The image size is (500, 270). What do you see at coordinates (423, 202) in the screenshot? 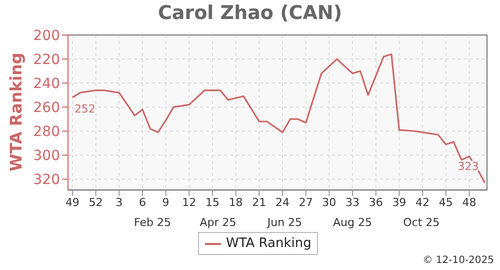
I see `x-tick-label: 42` at bounding box center [423, 202].